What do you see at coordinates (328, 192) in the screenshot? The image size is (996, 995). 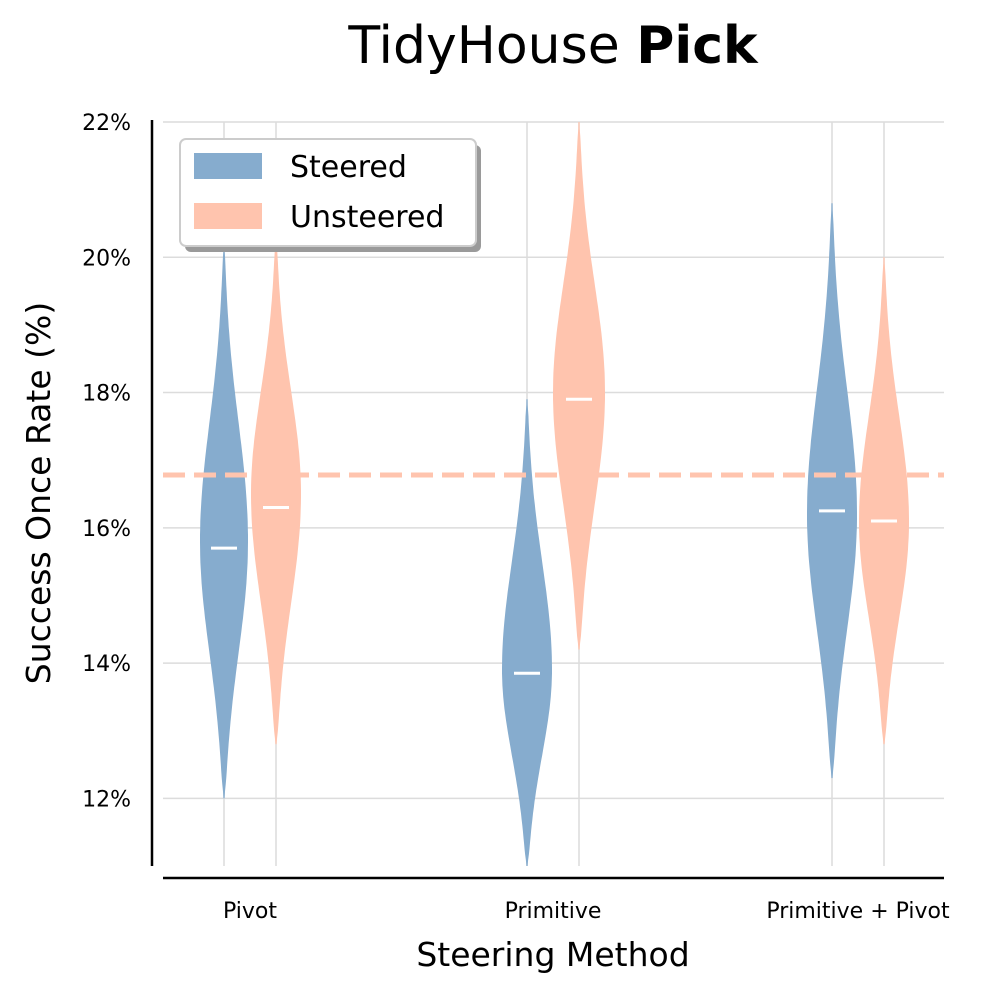 I see `legend: Steered Unsteered` at bounding box center [328, 192].